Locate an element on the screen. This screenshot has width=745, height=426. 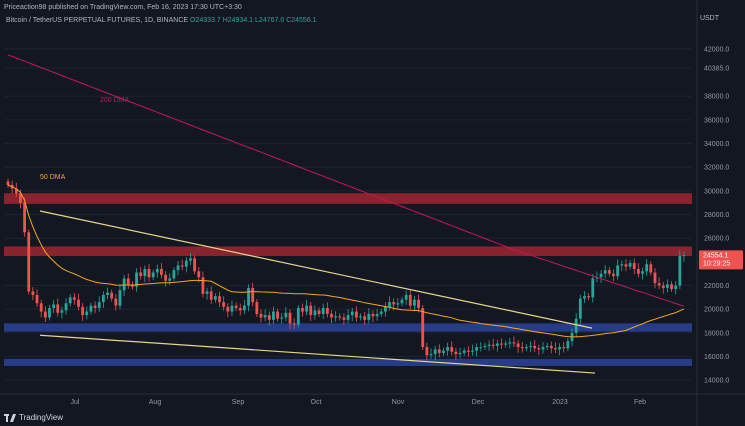
price-tick-label: 26000.0 is located at coordinates (716, 239).